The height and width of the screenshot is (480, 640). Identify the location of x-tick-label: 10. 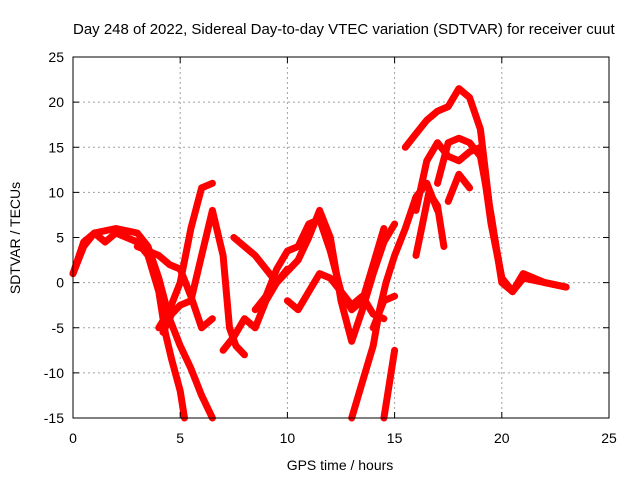
(288, 438).